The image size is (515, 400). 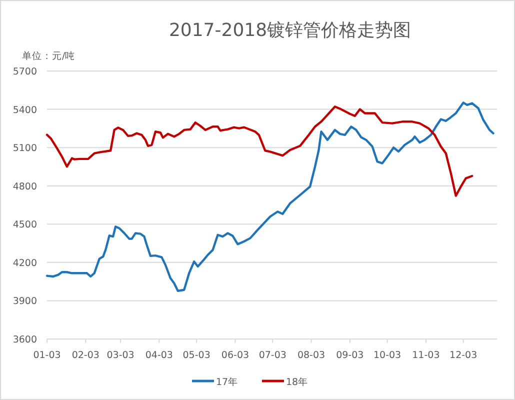 I want to click on x-tick-label: 05-03, so click(x=196, y=355).